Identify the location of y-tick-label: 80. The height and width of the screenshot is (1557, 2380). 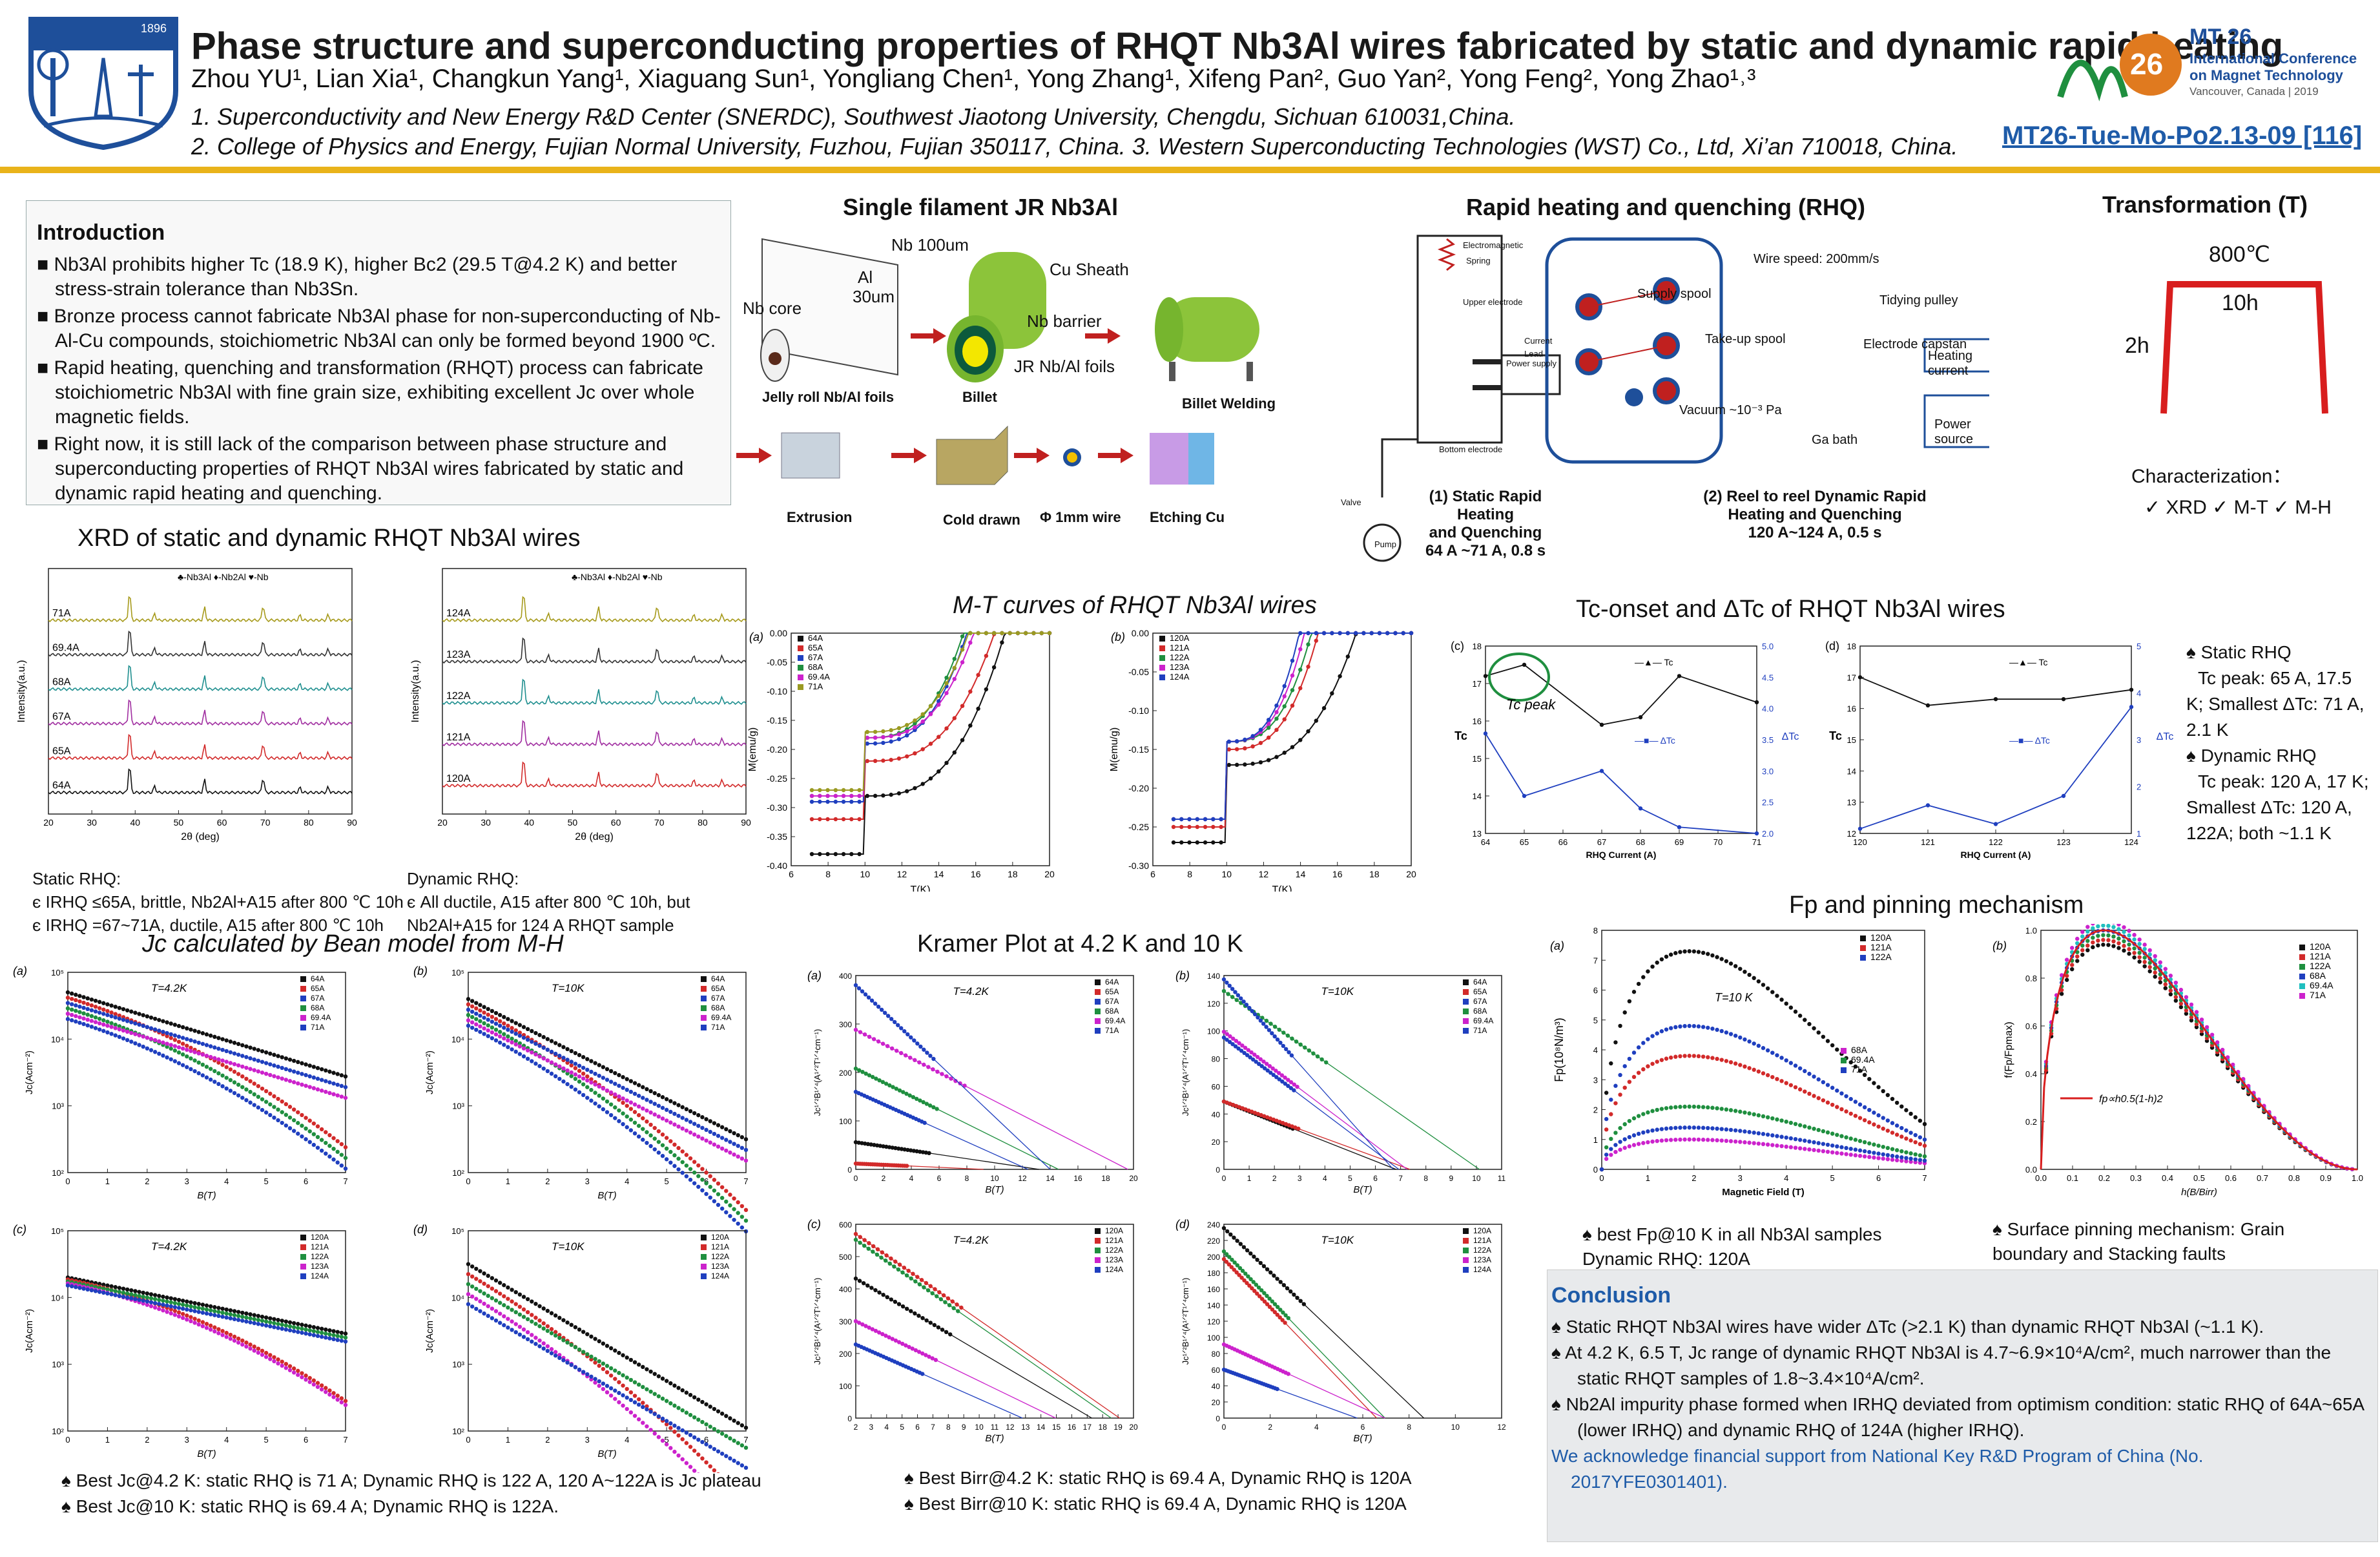
(1216, 1059).